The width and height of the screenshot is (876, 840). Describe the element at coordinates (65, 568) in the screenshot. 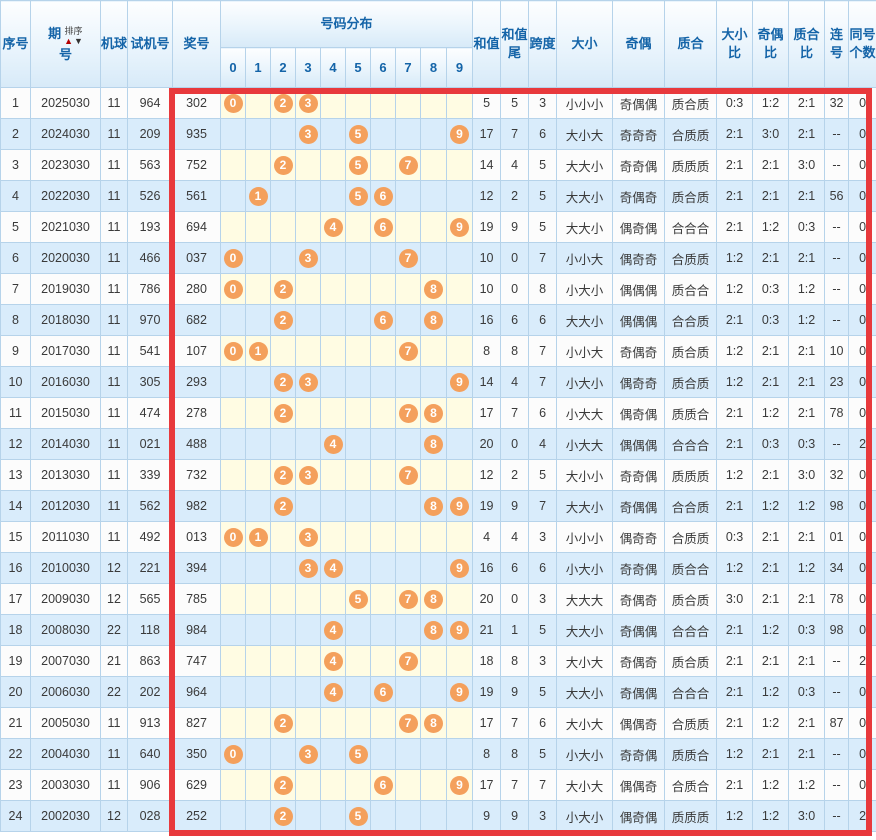

I see `cell-period: 2010030` at that location.